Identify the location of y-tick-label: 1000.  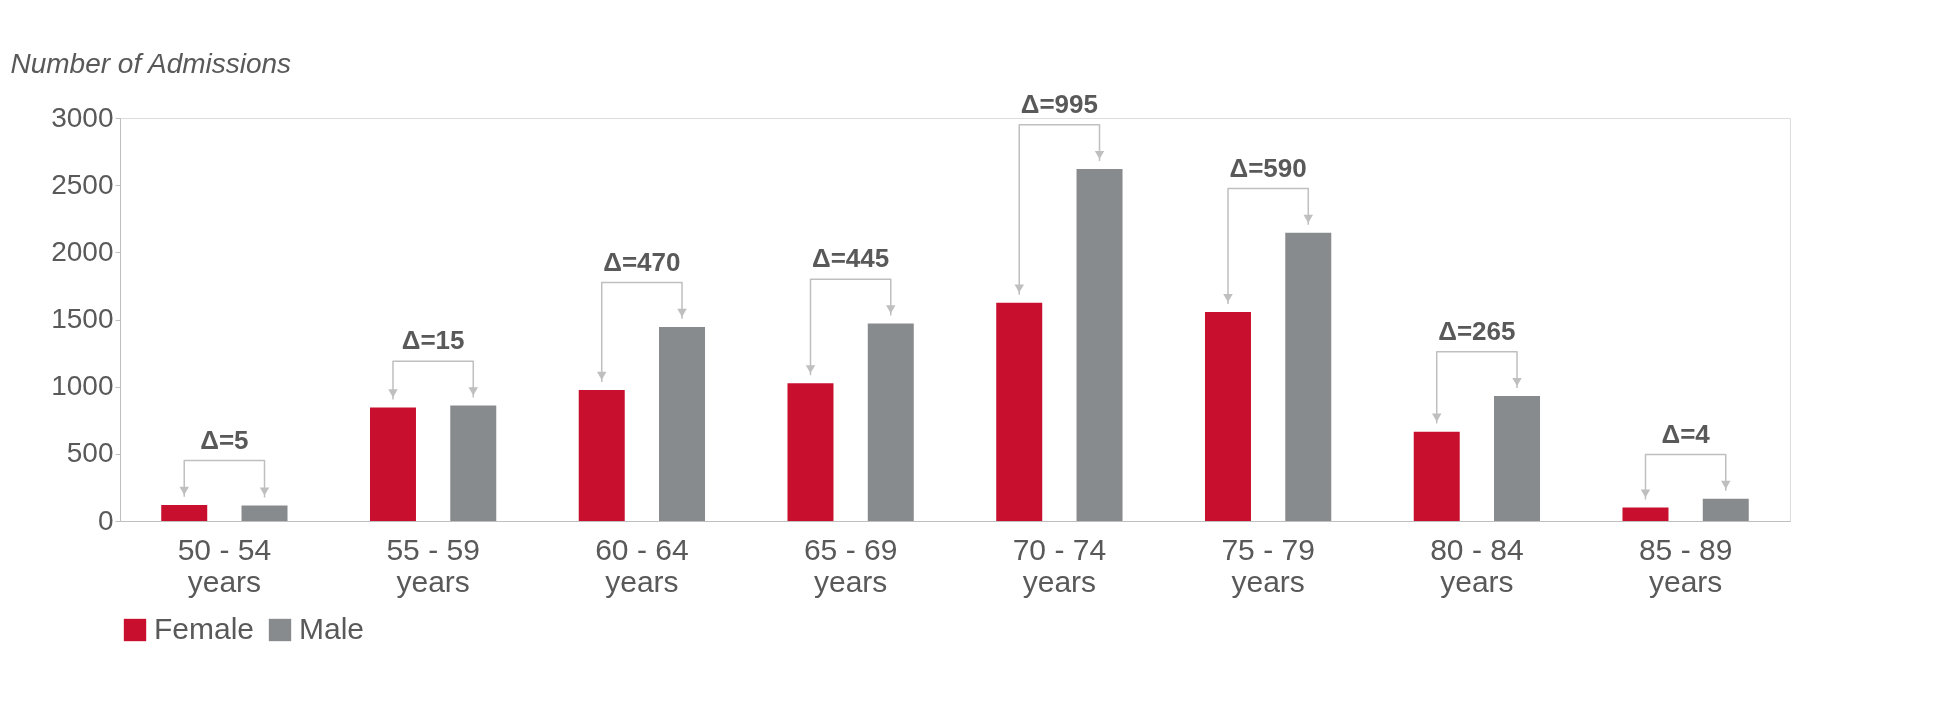
(82, 386).